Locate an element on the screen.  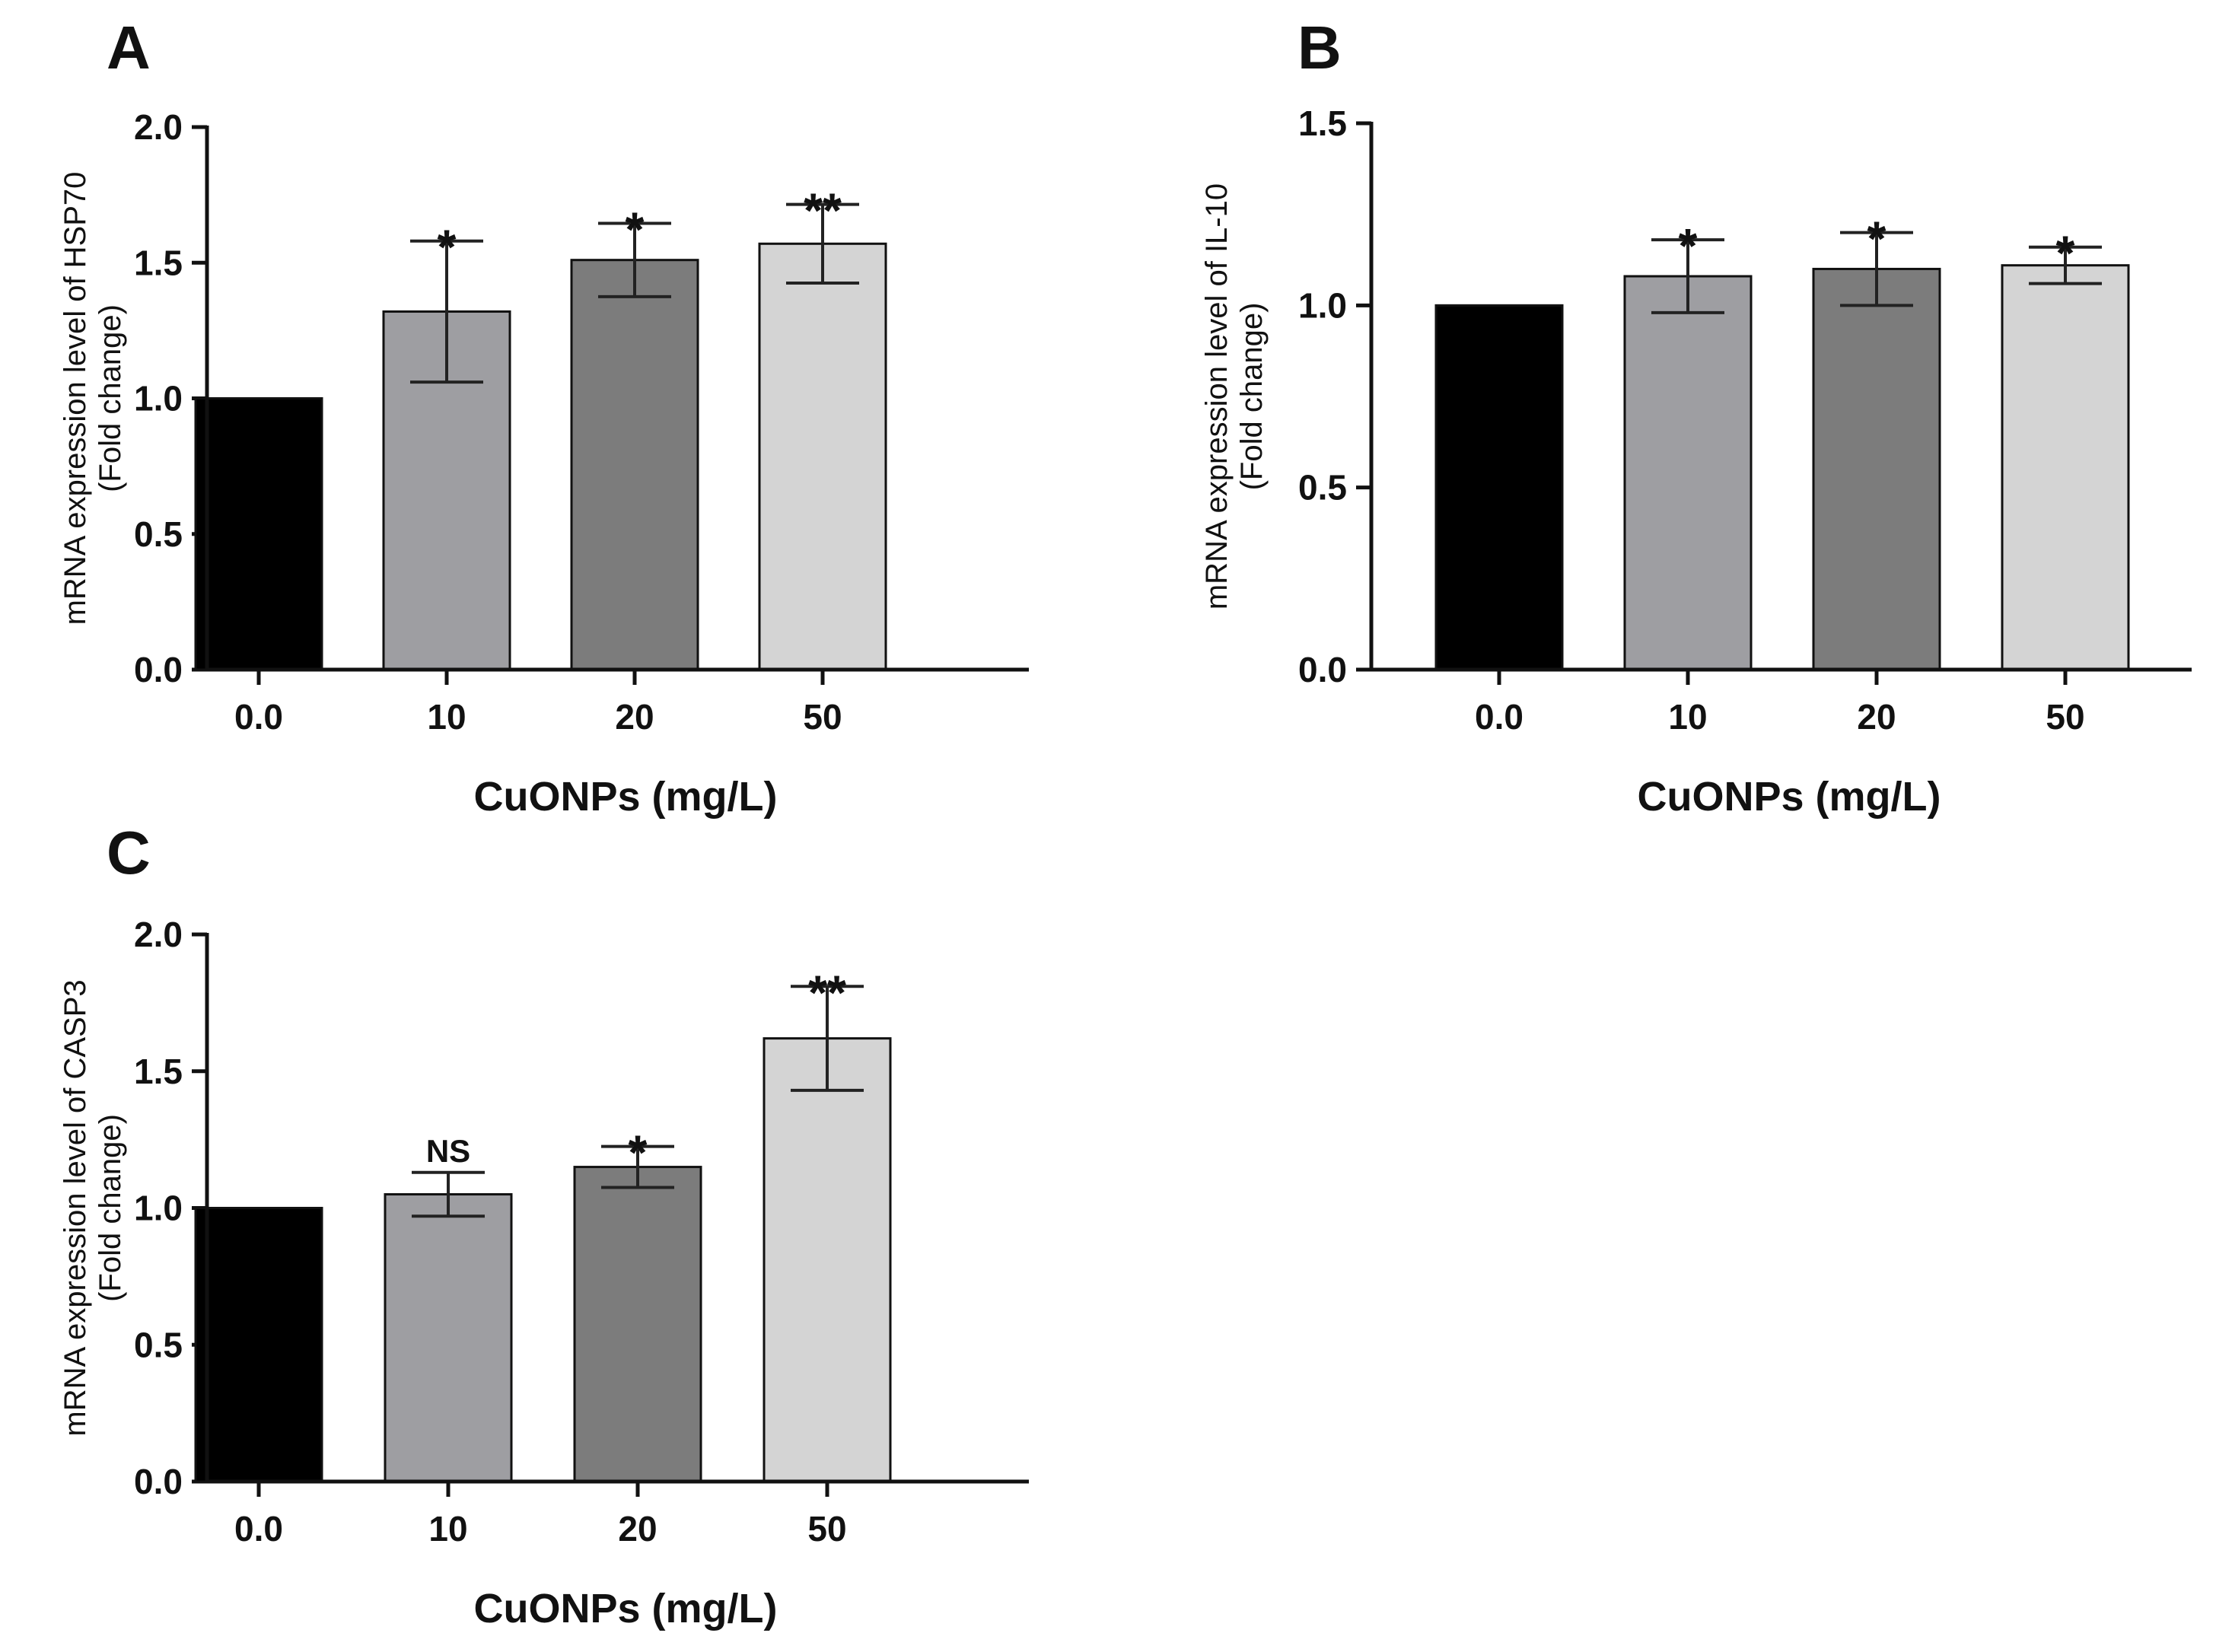
panel-c-letter: C is located at coordinates (129, 852).